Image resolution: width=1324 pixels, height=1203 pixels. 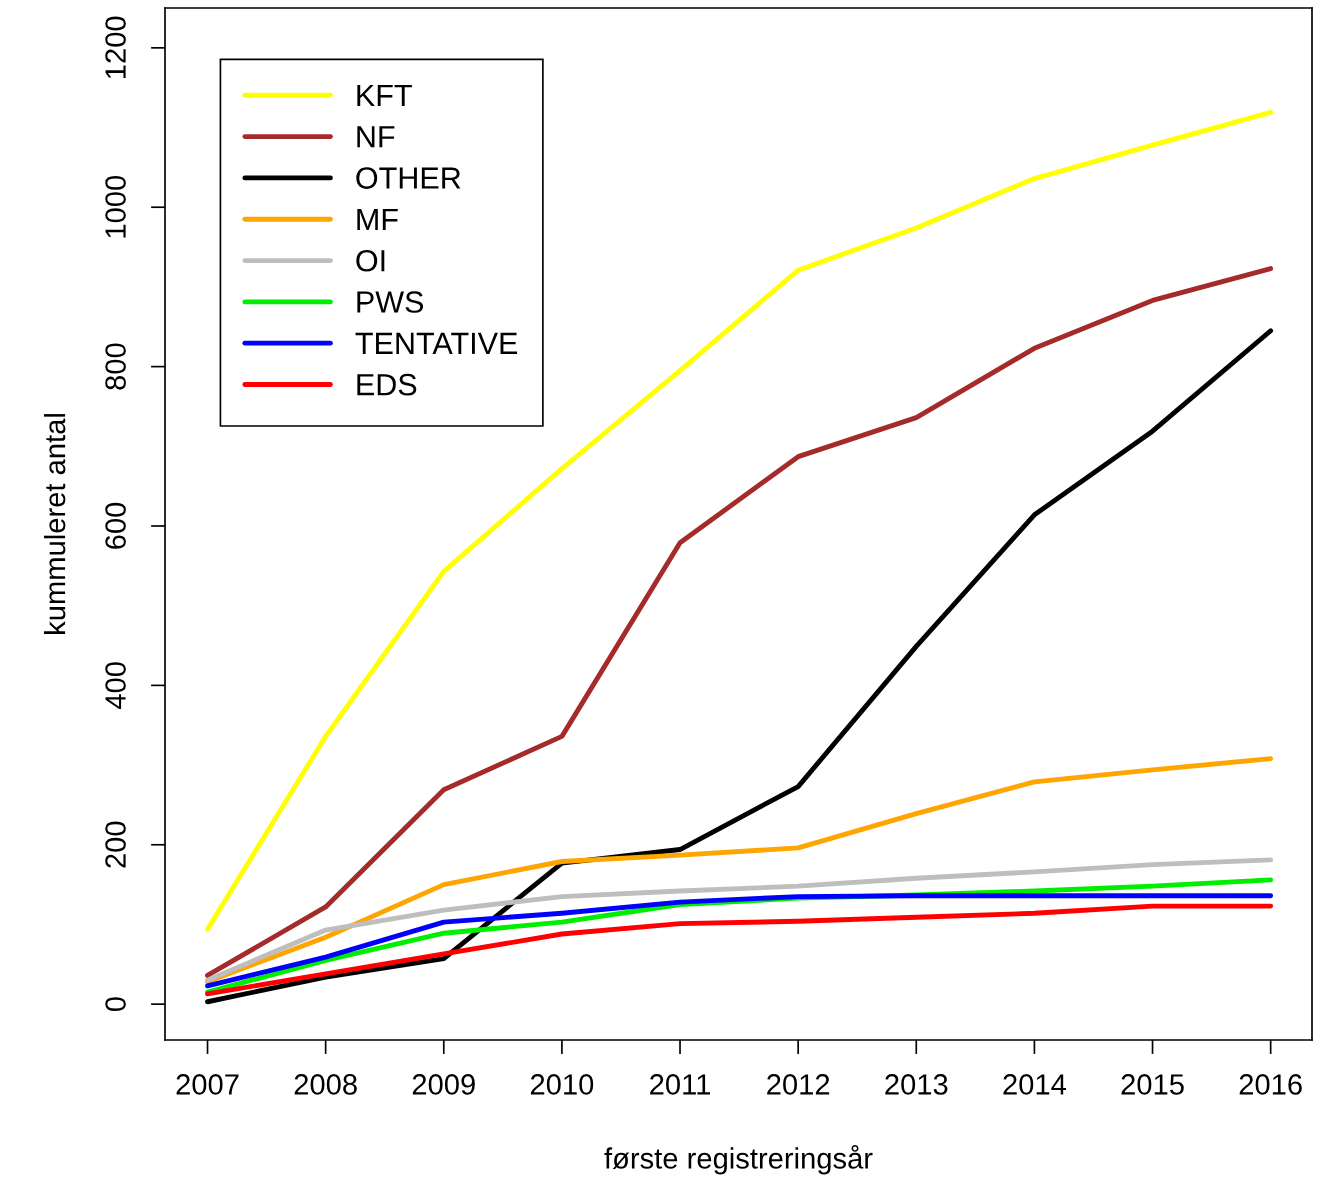 What do you see at coordinates (562, 1084) in the screenshot?
I see `x-tick-label: 2010` at bounding box center [562, 1084].